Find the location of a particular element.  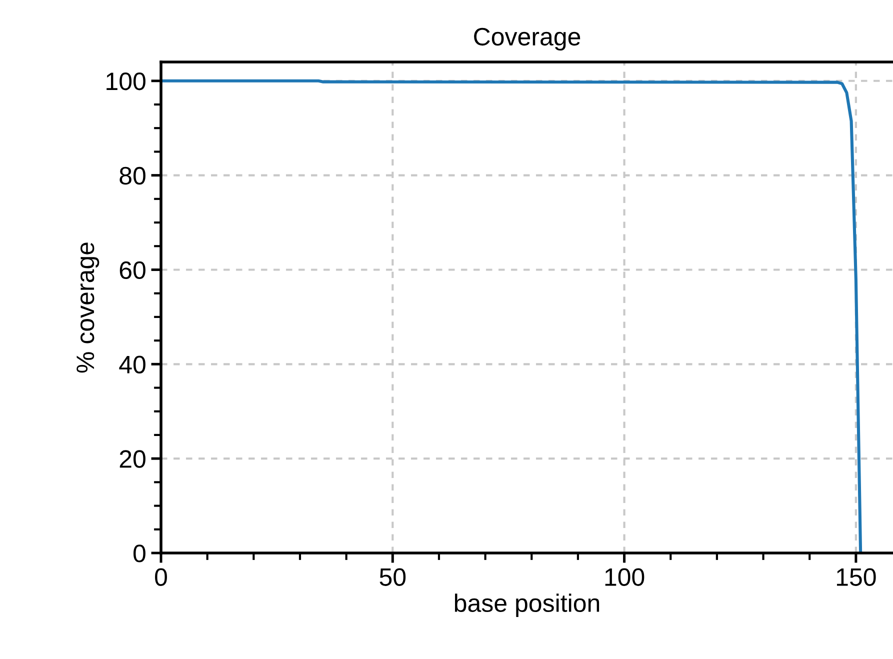

x-tick-label: 150 is located at coordinates (856, 577).